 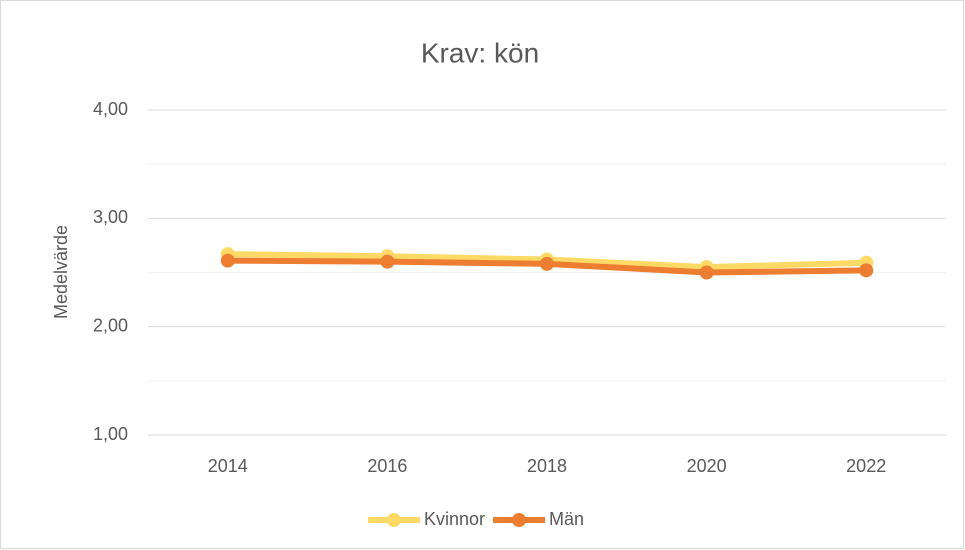 What do you see at coordinates (61, 272) in the screenshot?
I see `y-axis-label: Medelvärde` at bounding box center [61, 272].